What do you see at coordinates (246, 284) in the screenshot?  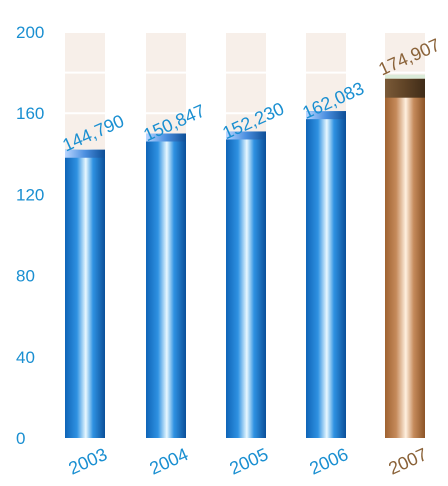 I see `bar-2005` at bounding box center [246, 284].